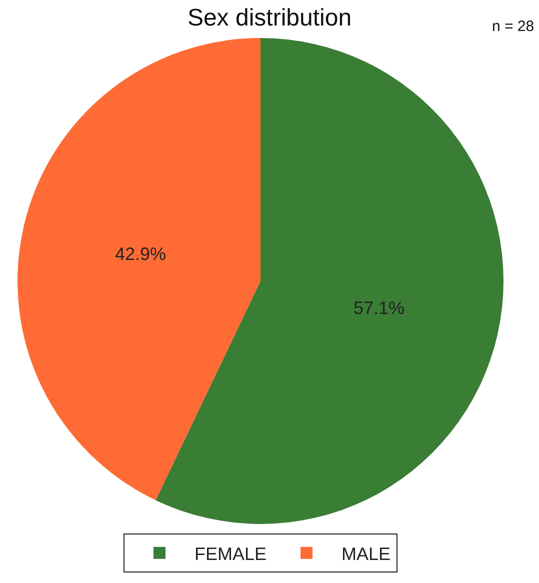  What do you see at coordinates (366, 554) in the screenshot?
I see `legend-label: MALE` at bounding box center [366, 554].